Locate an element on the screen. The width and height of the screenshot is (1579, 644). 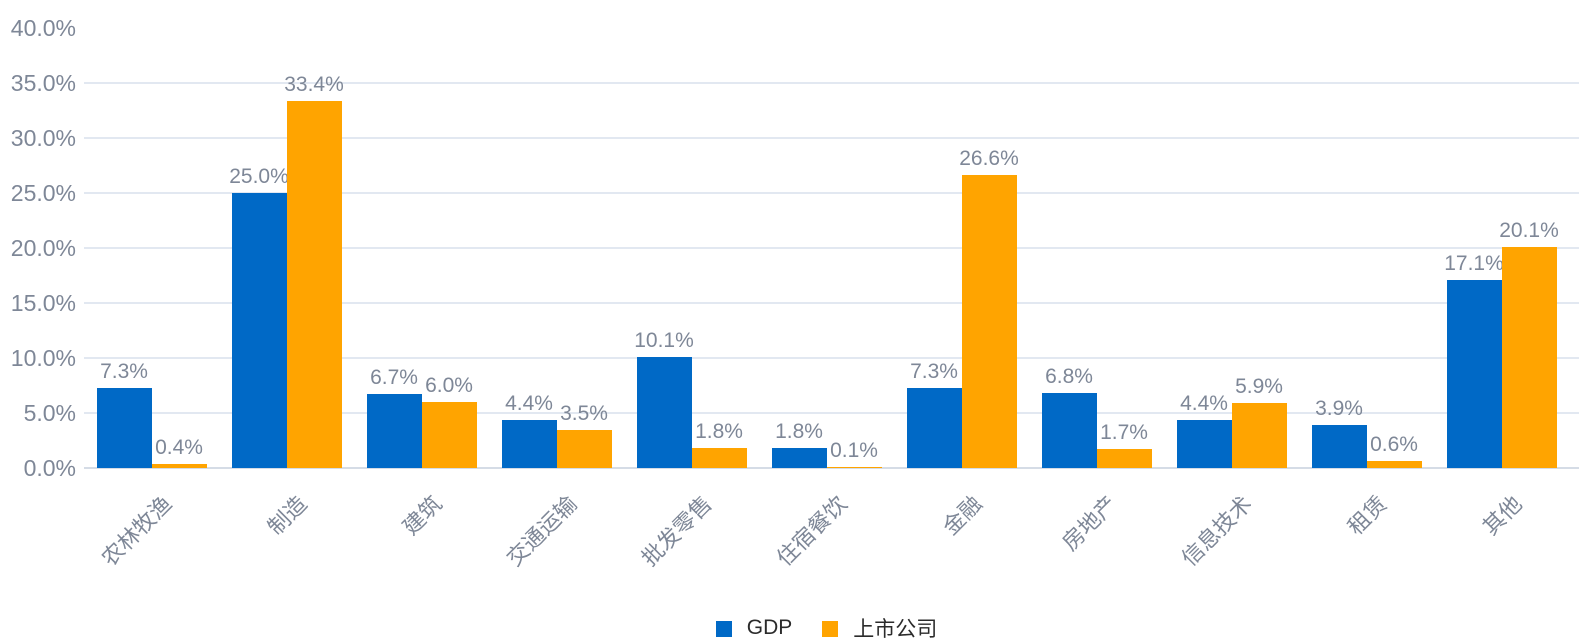
gdp-legend-swatch-icon is located at coordinates (723, 629).